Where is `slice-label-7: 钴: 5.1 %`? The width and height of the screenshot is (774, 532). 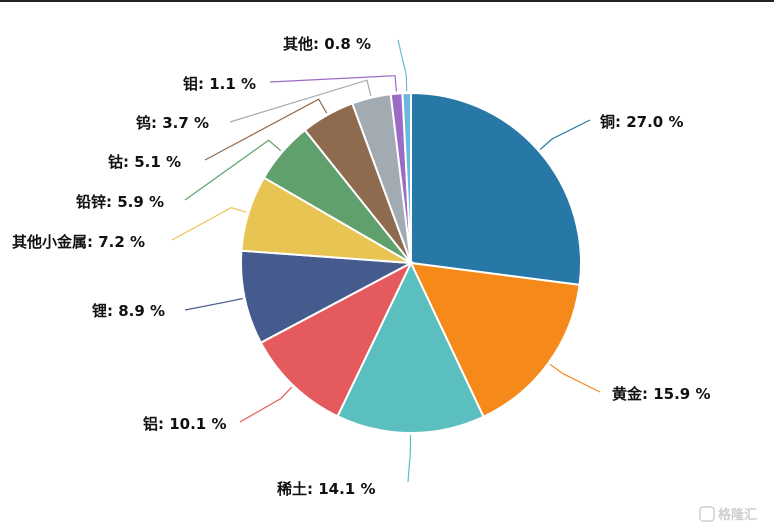 slice-label-7: 钴: 5.1 % is located at coordinates (144, 162).